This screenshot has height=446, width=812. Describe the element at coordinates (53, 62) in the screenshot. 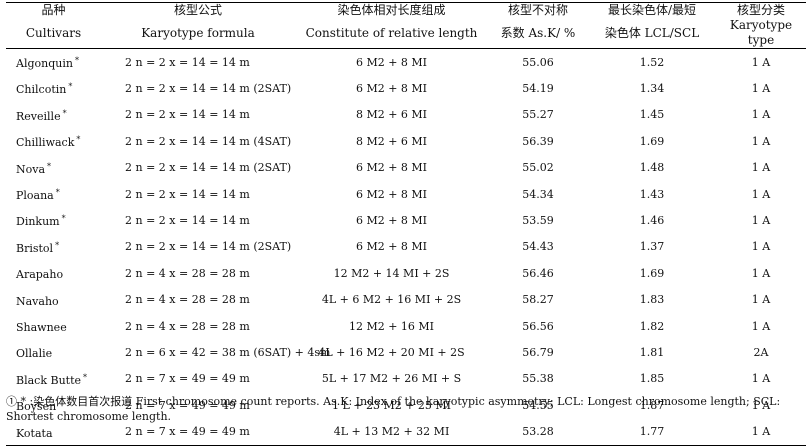

I see `cell-cultivar: Algonquin *` at that location.